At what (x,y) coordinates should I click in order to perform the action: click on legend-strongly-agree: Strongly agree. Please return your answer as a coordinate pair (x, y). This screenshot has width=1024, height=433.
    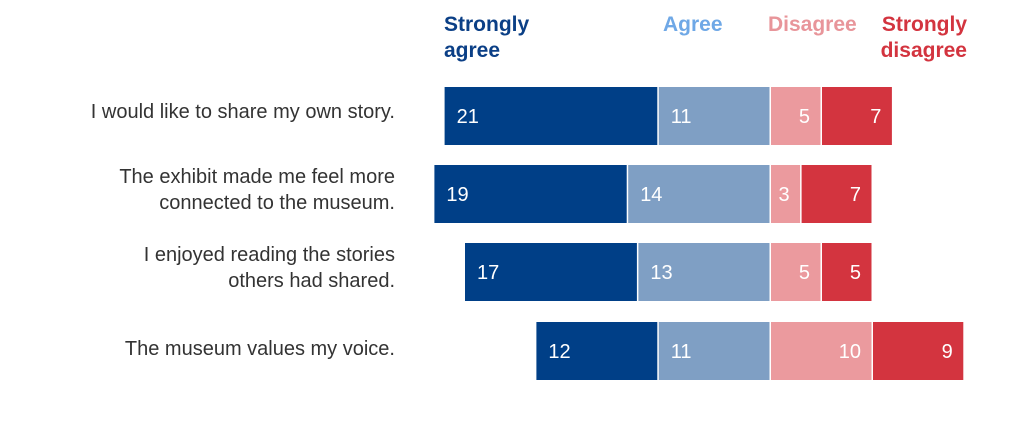
    Looking at the image, I should click on (487, 37).